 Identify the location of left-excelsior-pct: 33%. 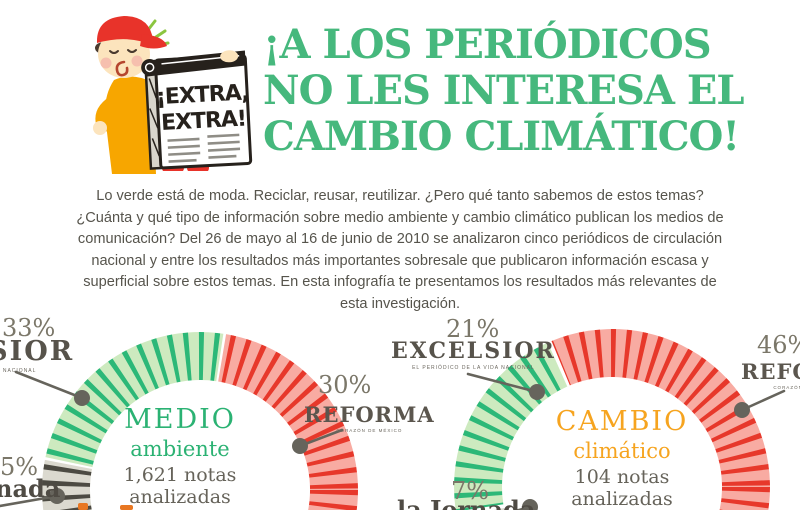
(29, 328).